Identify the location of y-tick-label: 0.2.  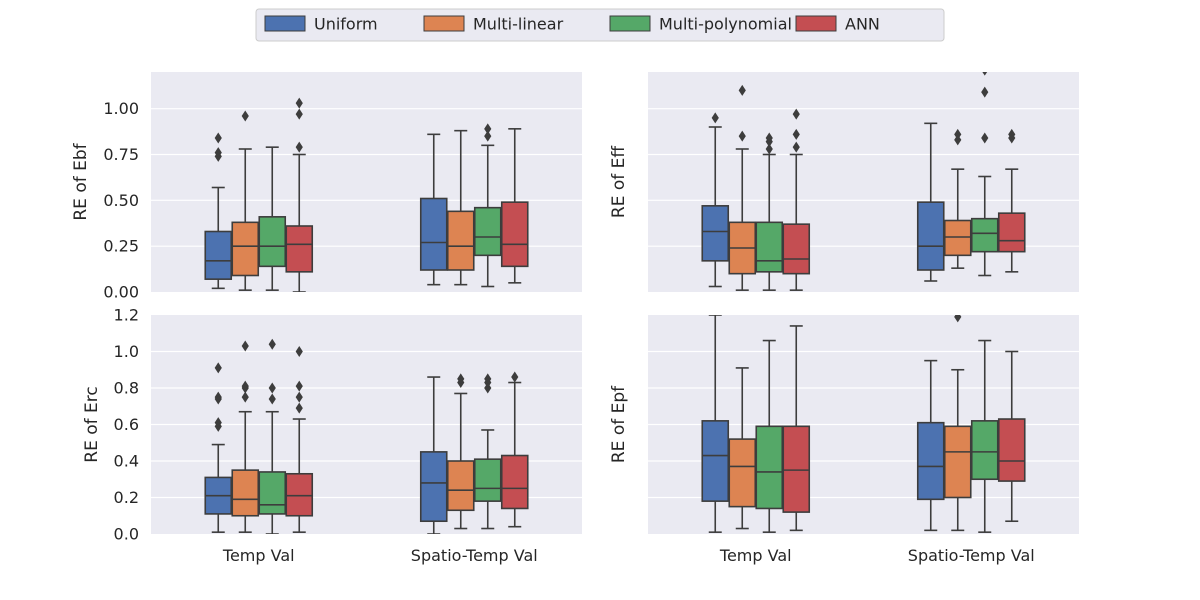
(126, 497).